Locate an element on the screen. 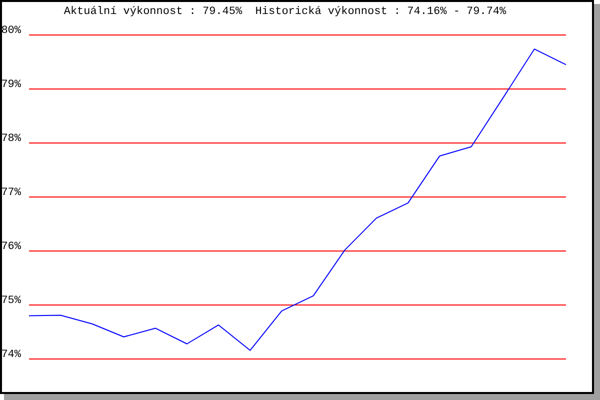  y-tick-label: 79% is located at coordinates (11, 84).